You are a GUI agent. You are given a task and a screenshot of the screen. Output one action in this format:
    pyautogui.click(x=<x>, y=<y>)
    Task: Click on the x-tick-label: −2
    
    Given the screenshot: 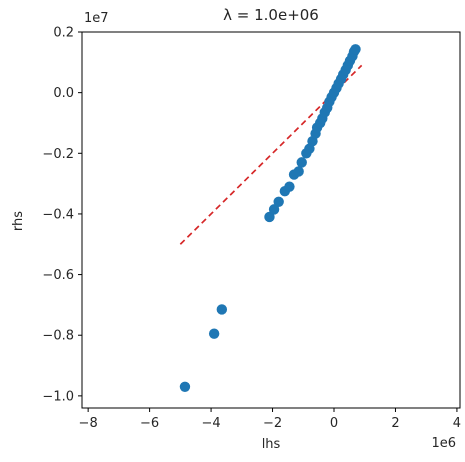 What is the action you would take?
    pyautogui.click(x=272, y=423)
    